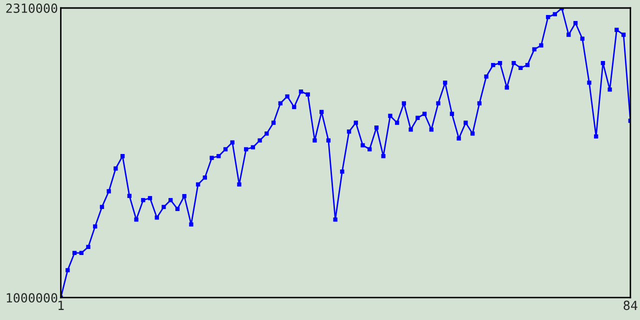 The width and height of the screenshot is (640, 320). What do you see at coordinates (32, 298) in the screenshot?
I see `y-tick-label: 1000000` at bounding box center [32, 298].